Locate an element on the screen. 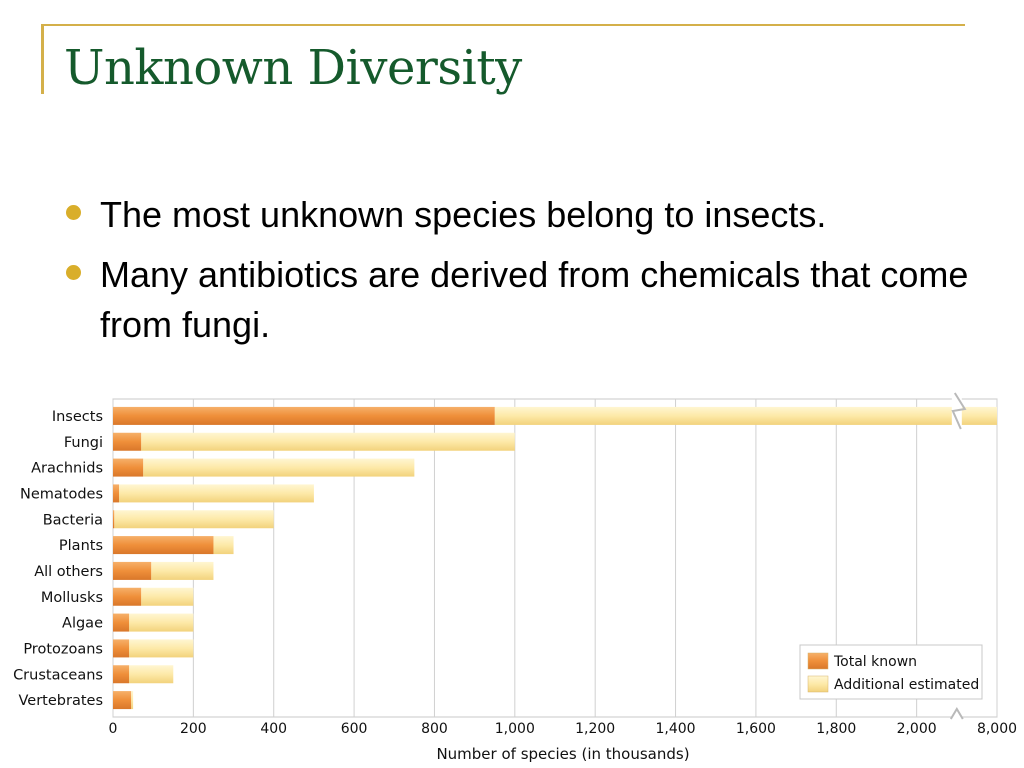 The image size is (1024, 768). x-tick-label: 400 is located at coordinates (273, 729).